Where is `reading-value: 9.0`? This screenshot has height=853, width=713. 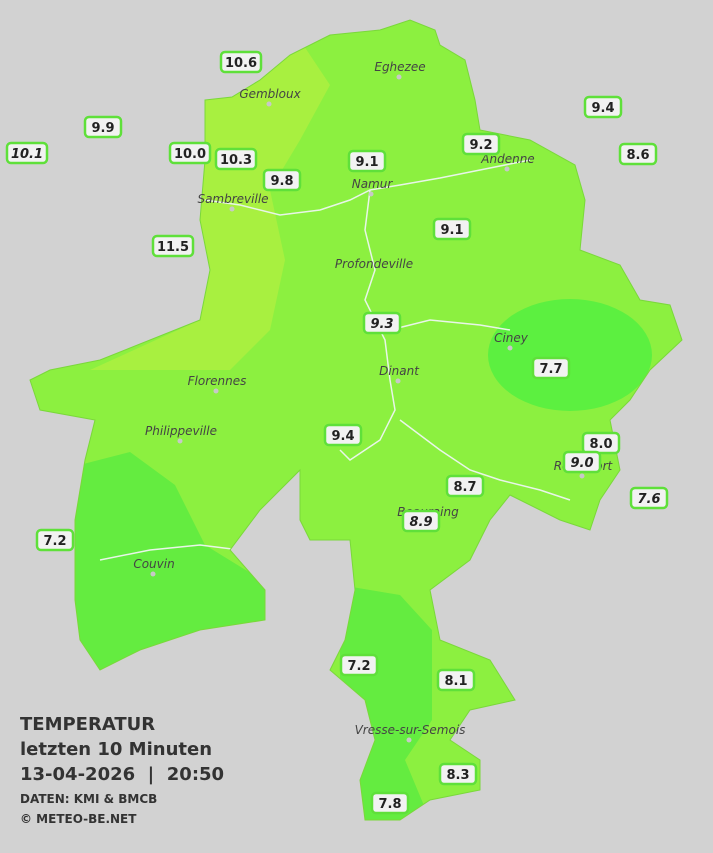 reading-value: 9.0 is located at coordinates (581, 463).